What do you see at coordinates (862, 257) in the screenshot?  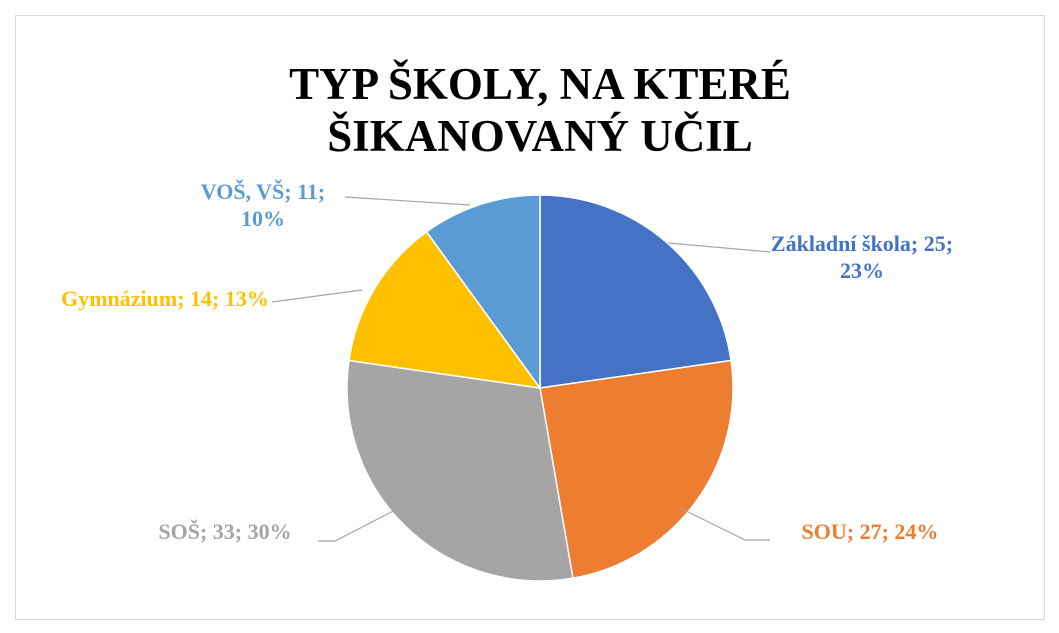 I see `data-label: Základní škola; 25; 23%` at bounding box center [862, 257].